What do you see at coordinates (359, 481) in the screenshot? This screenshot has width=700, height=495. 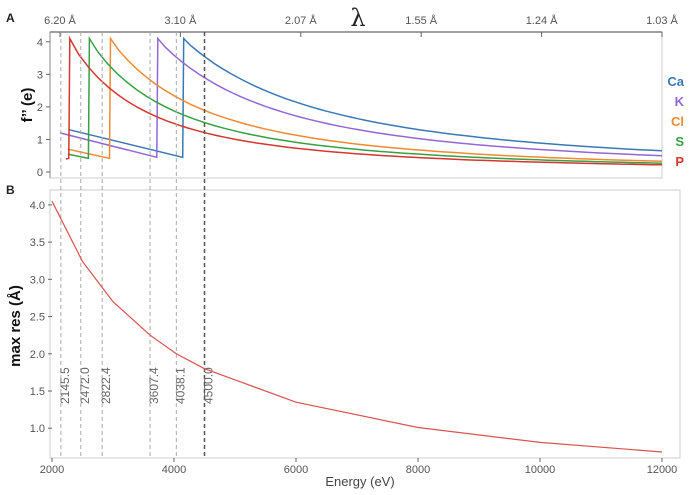 I see `panel-b-x-label: Energy (eV)` at bounding box center [359, 481].